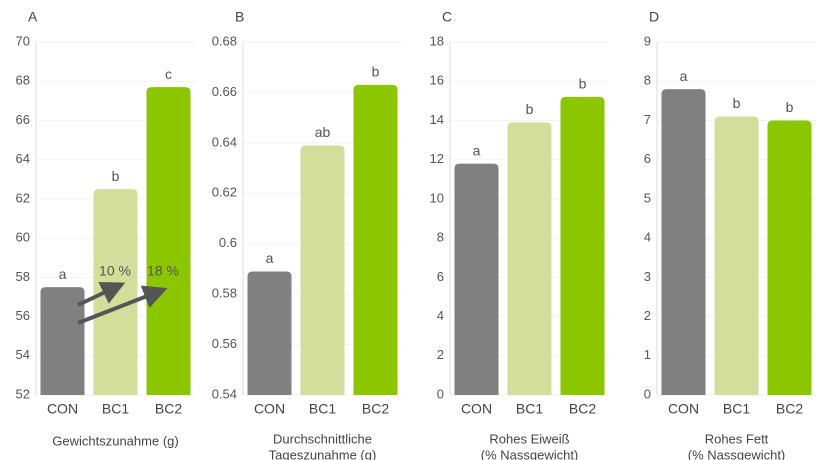  I want to click on y-tick-label: 70, so click(23, 40).